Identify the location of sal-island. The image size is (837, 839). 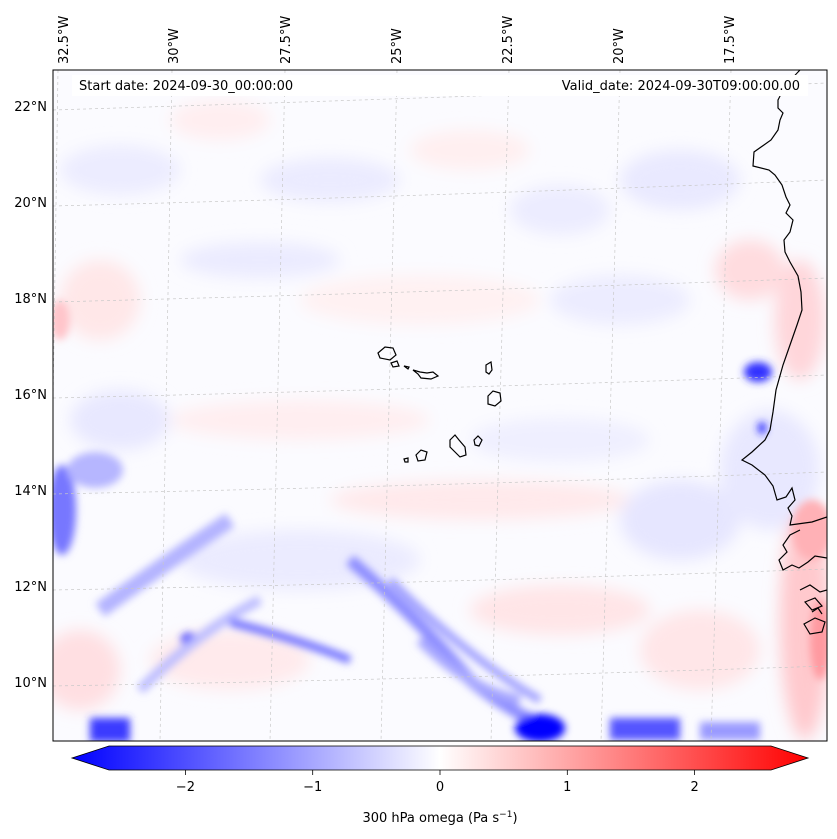
(489, 368).